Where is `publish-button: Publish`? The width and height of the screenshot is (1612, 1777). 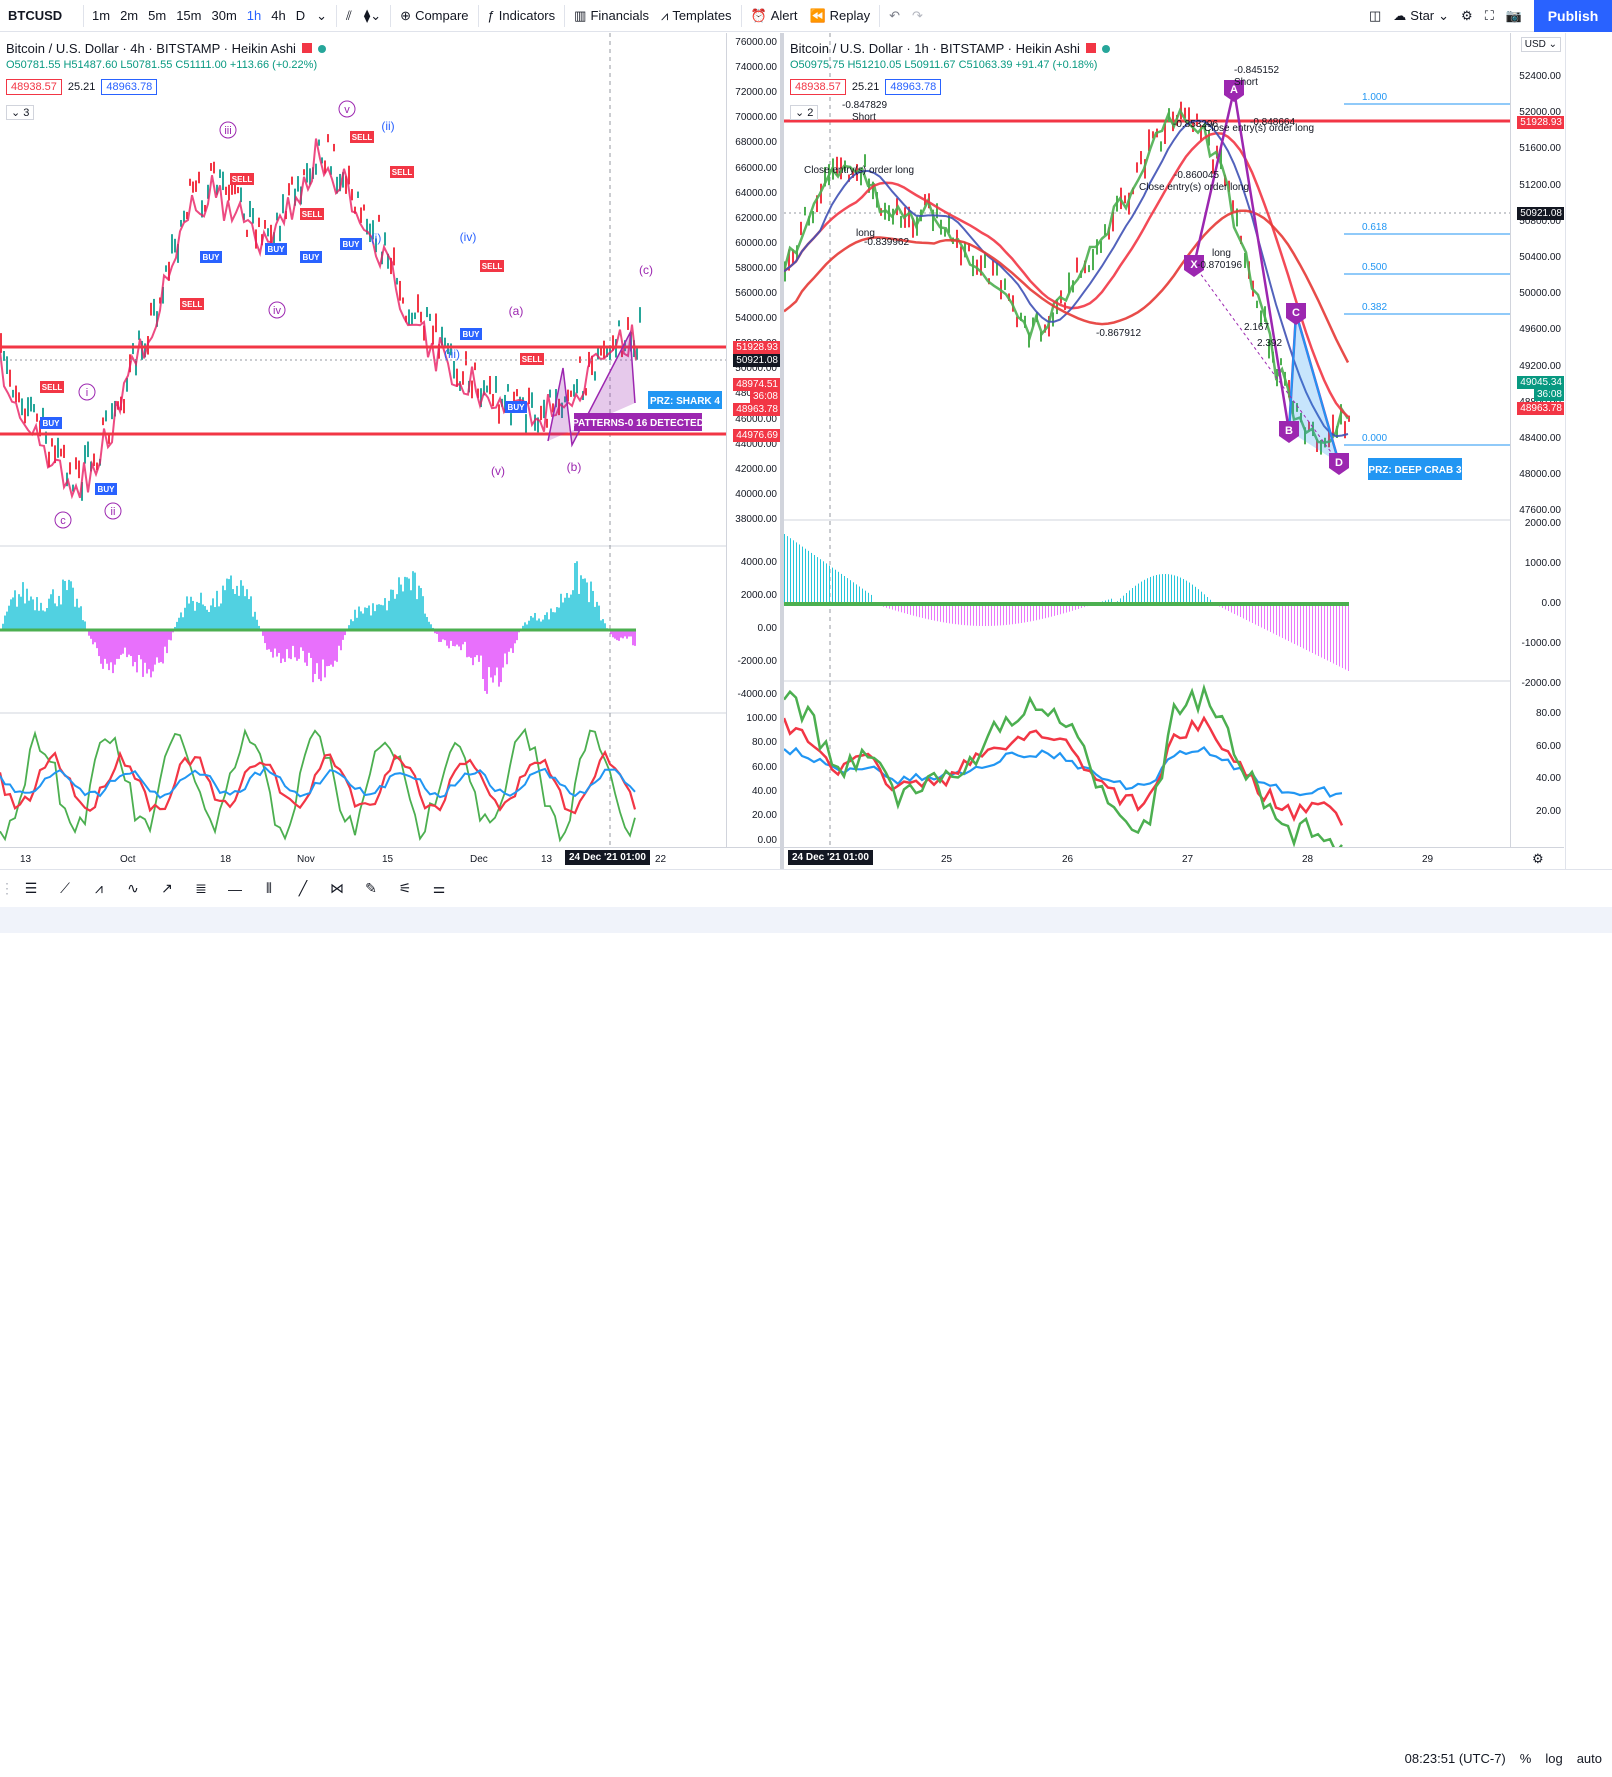
publish-button: Publish is located at coordinates (1573, 16).